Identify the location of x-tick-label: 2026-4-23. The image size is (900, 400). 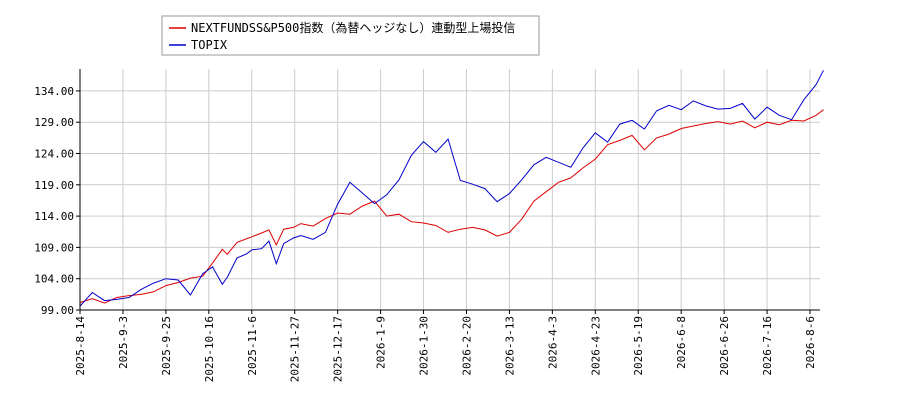
(595, 346).